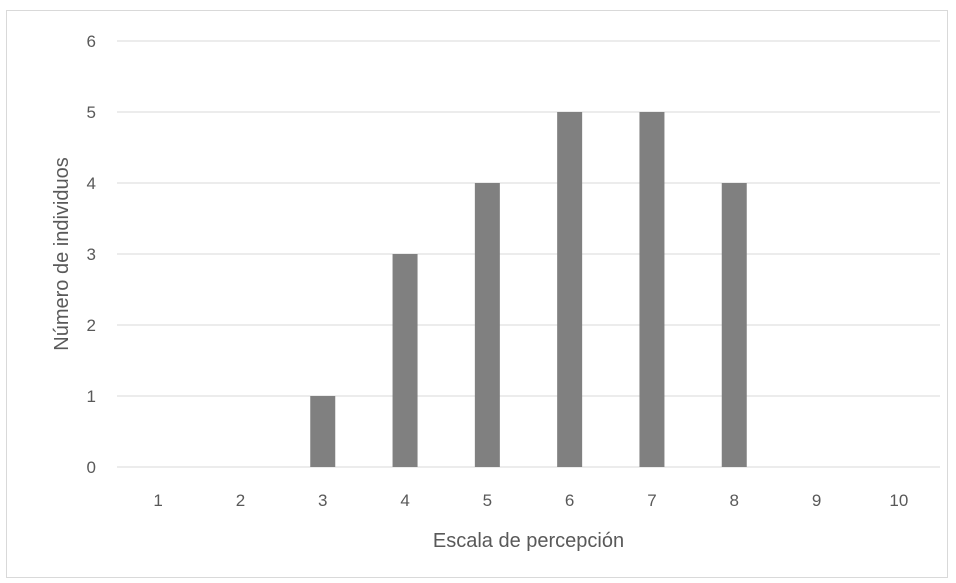 This screenshot has height=583, width=956. Describe the element at coordinates (62, 253) in the screenshot. I see `y-axis-title: Número de individuos` at that location.